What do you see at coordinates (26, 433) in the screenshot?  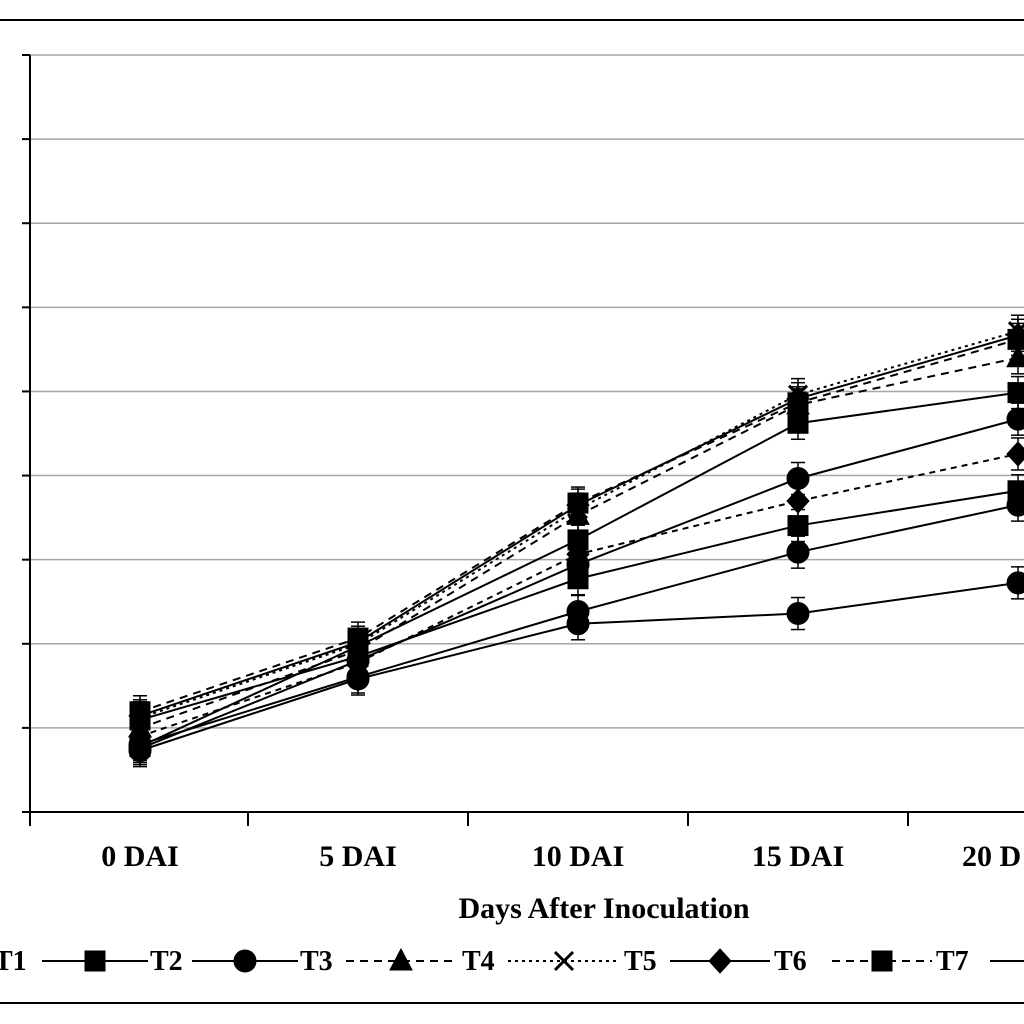 I see `y-axis-ticks` at bounding box center [26, 433].